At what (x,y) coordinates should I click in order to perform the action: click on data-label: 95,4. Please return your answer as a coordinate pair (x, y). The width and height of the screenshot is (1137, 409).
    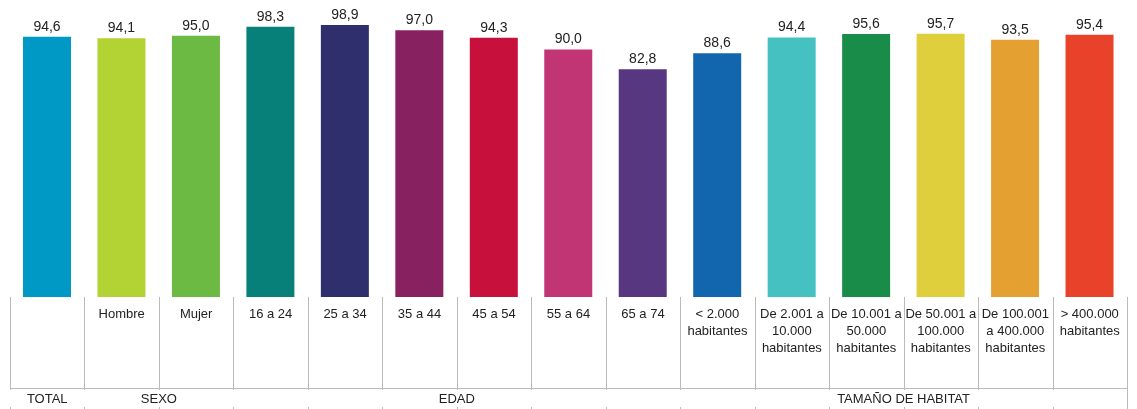
    Looking at the image, I should click on (1089, 23).